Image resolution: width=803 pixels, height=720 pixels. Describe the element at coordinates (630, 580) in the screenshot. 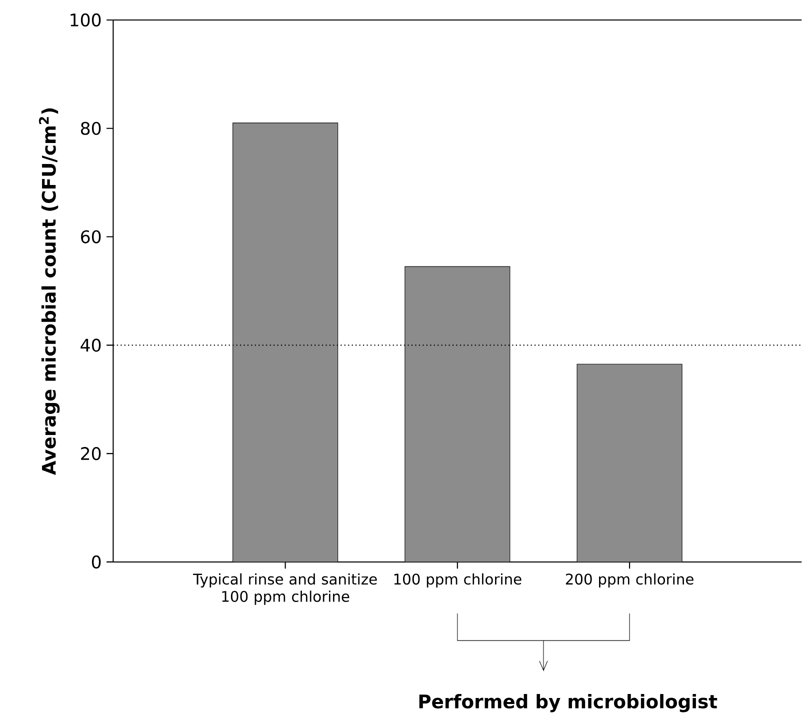

I see `x-tick-label: 200 ppm chlorine` at that location.